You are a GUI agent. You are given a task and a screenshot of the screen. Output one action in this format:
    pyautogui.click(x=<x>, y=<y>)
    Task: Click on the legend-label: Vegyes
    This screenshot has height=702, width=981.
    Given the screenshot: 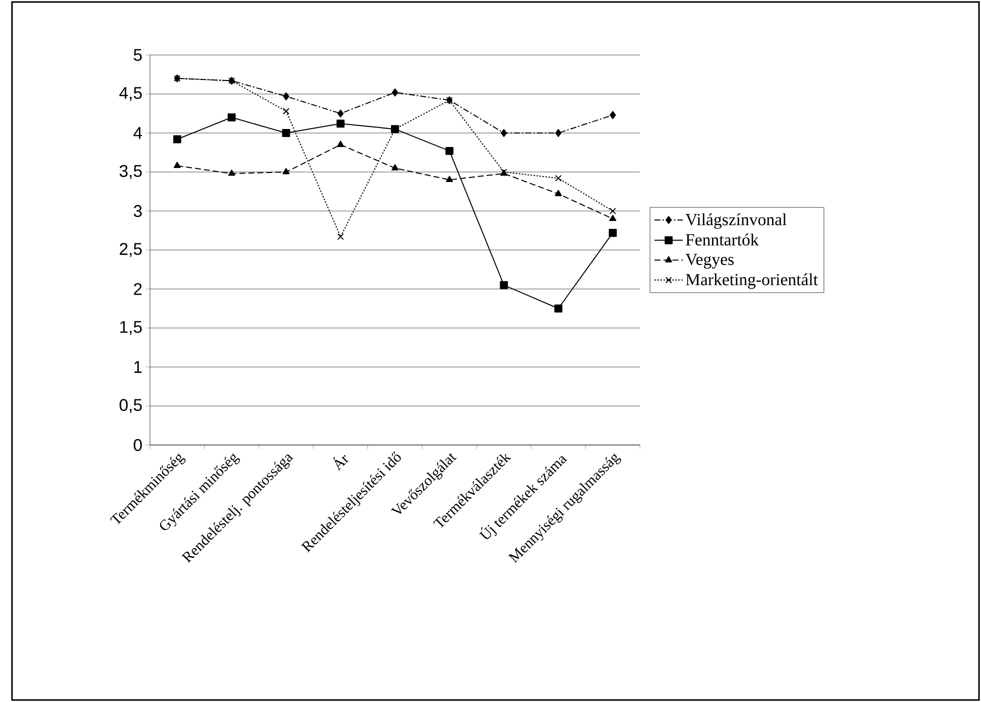 What is the action you would take?
    pyautogui.click(x=710, y=261)
    